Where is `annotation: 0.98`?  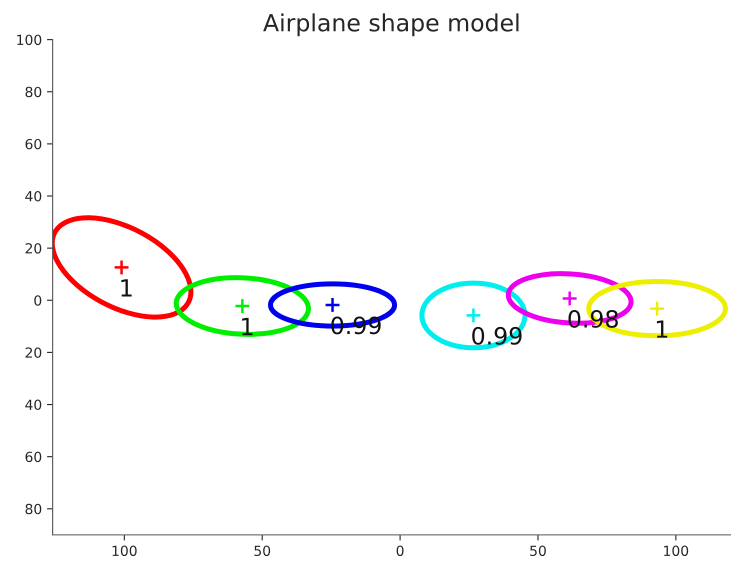 annotation: 0.98 is located at coordinates (593, 319).